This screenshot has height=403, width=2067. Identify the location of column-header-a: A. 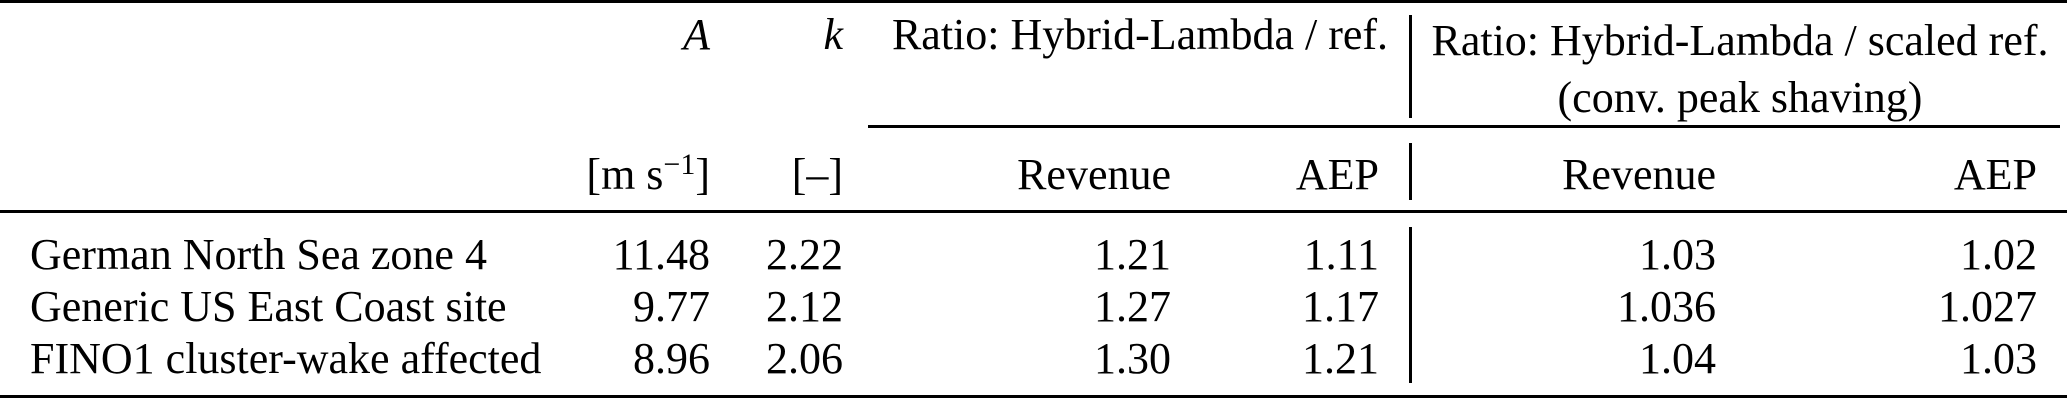
(696, 34).